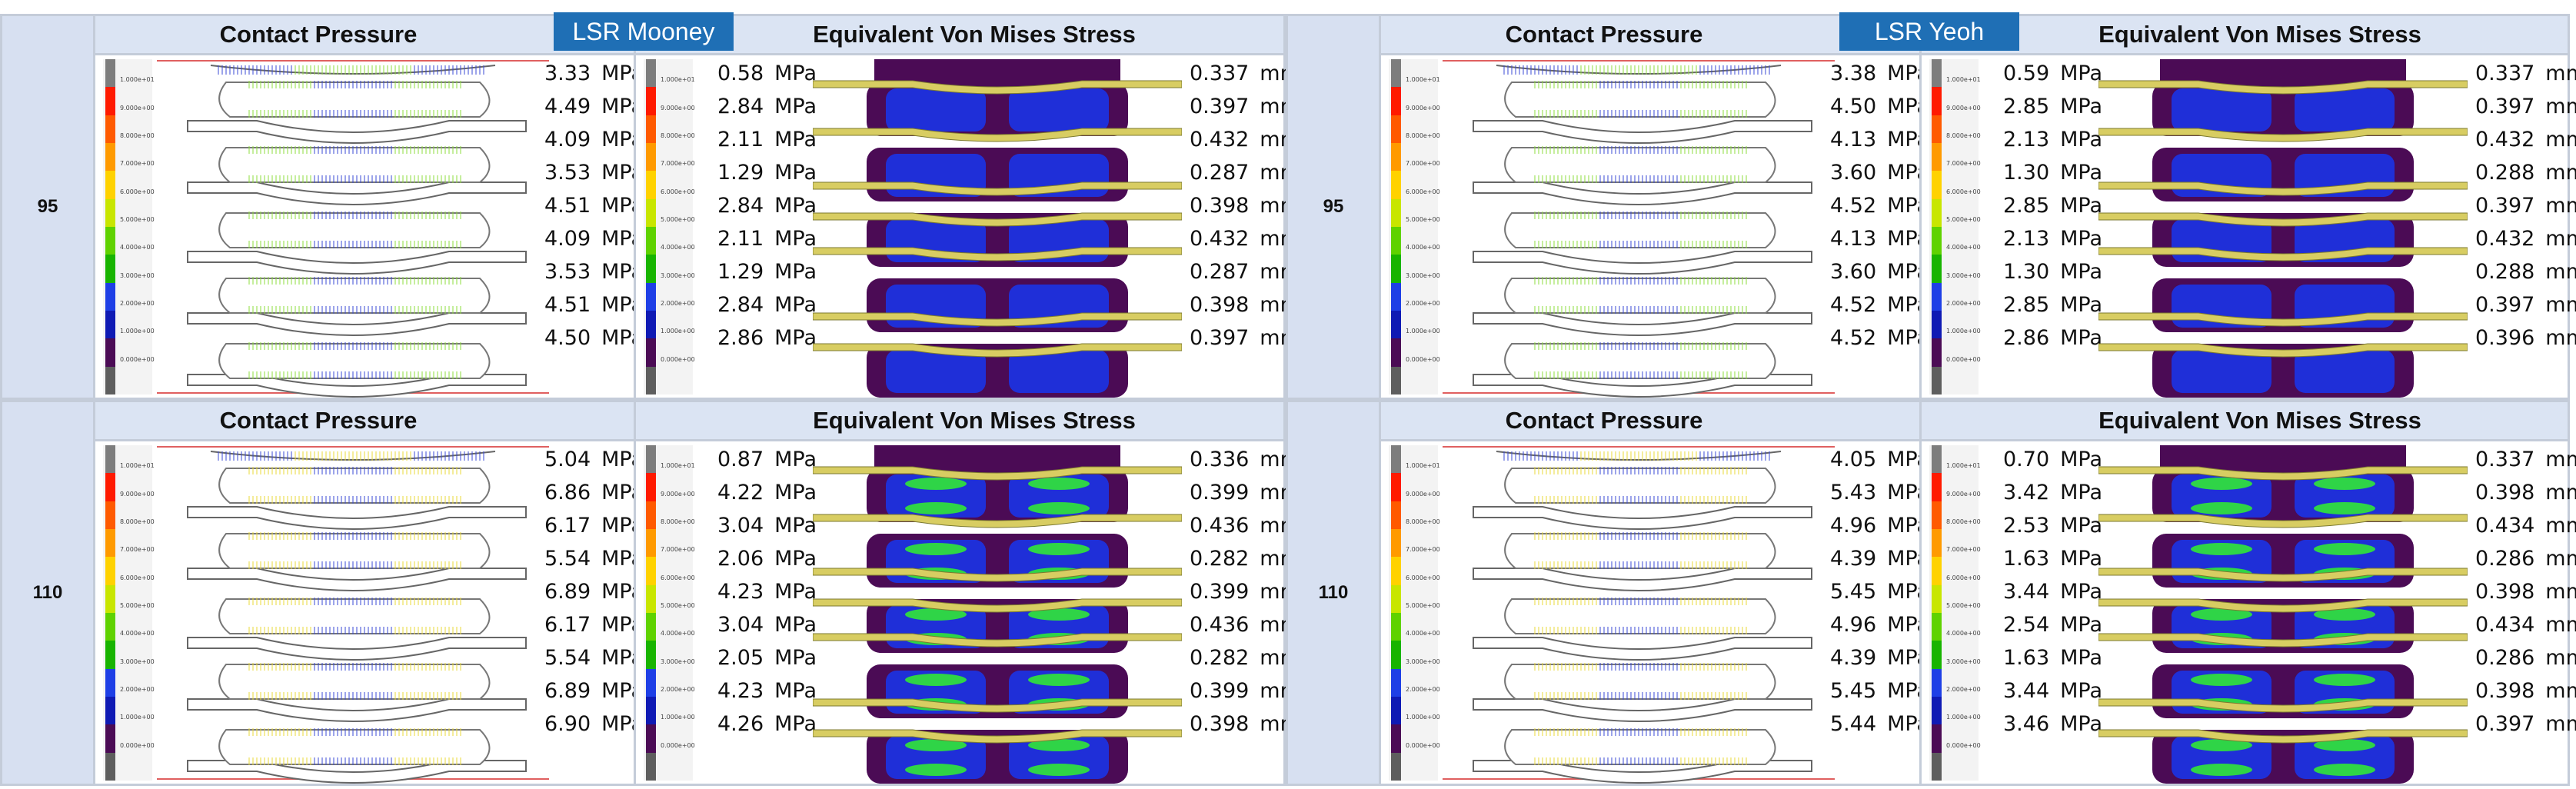  I want to click on value-number: 4.13, so click(1853, 239).